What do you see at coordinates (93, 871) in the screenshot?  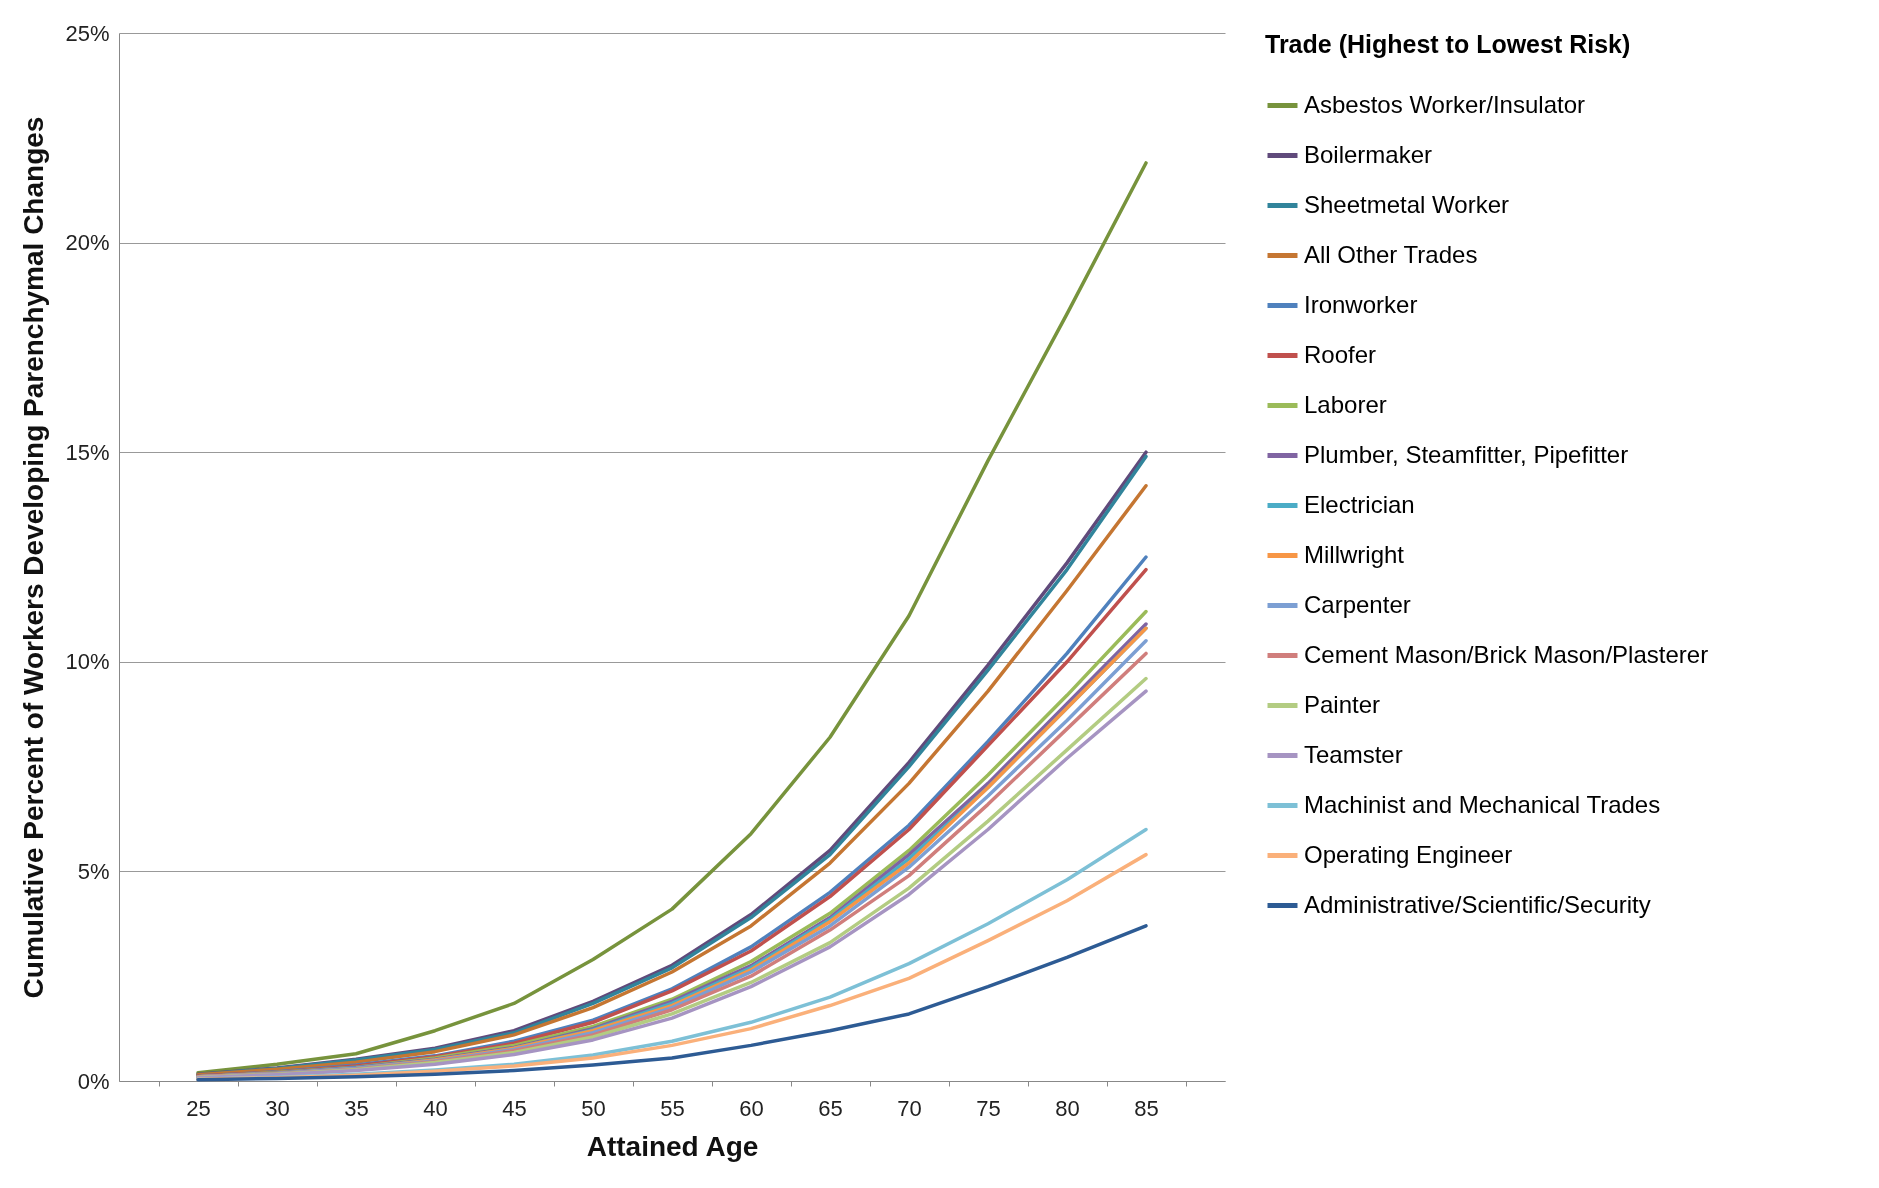 I see `y-tick-label: 5%` at bounding box center [93, 871].